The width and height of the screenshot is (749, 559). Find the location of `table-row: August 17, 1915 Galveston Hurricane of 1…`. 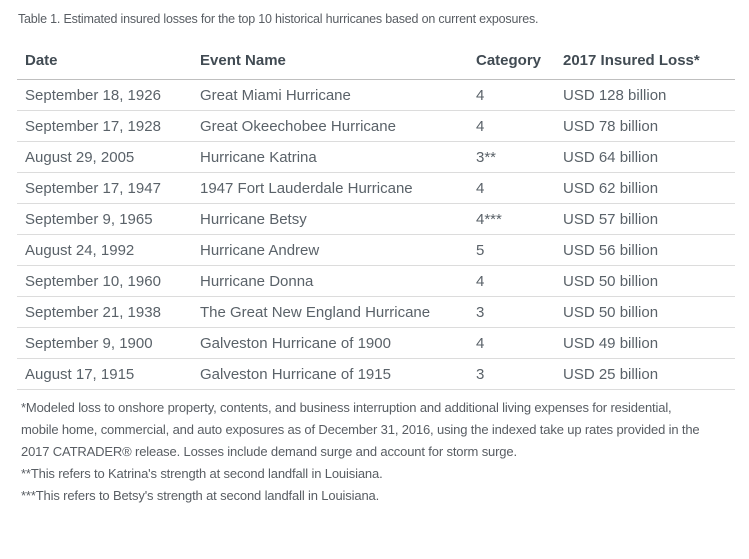

table-row: August 17, 1915 Galveston Hurricane of 1… is located at coordinates (376, 374).